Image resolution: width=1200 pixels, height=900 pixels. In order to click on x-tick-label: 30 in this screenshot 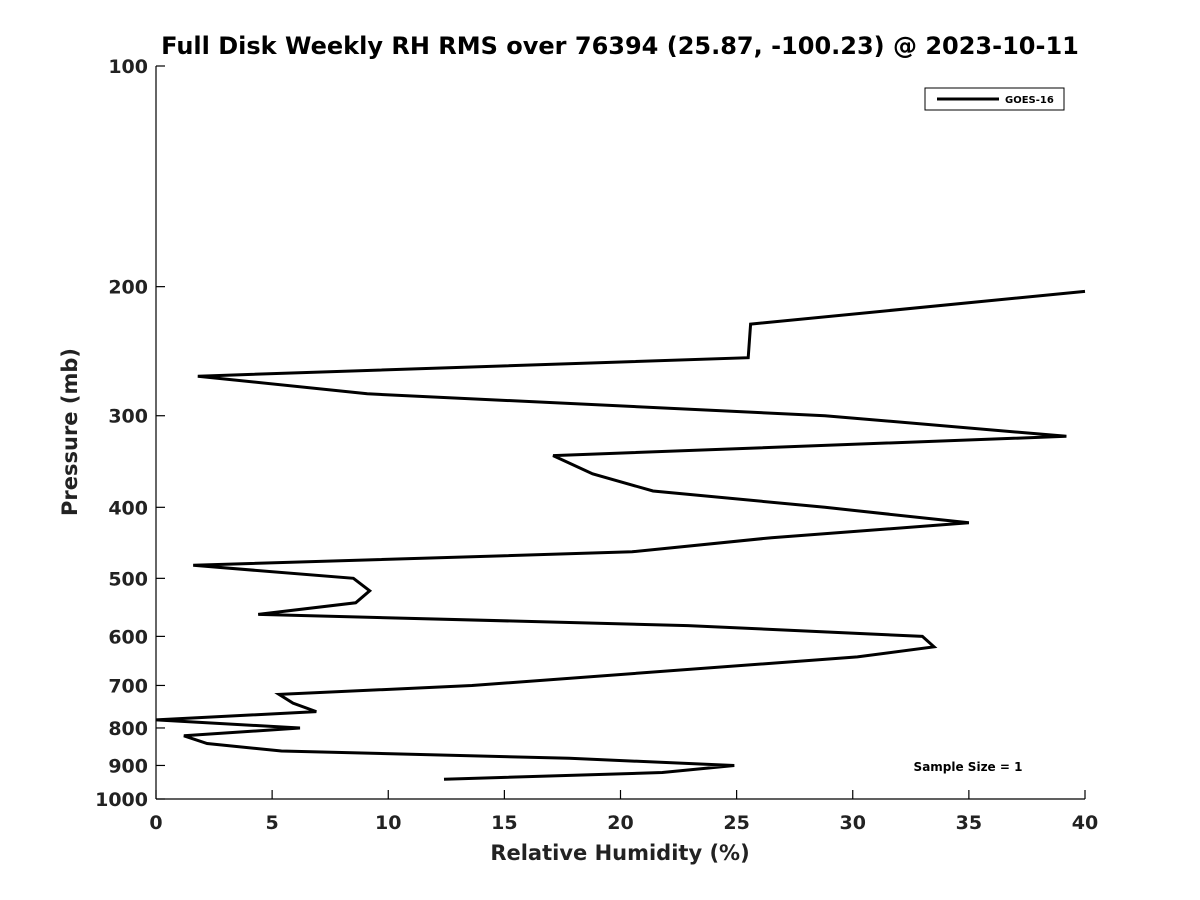, I will do `click(853, 823)`.